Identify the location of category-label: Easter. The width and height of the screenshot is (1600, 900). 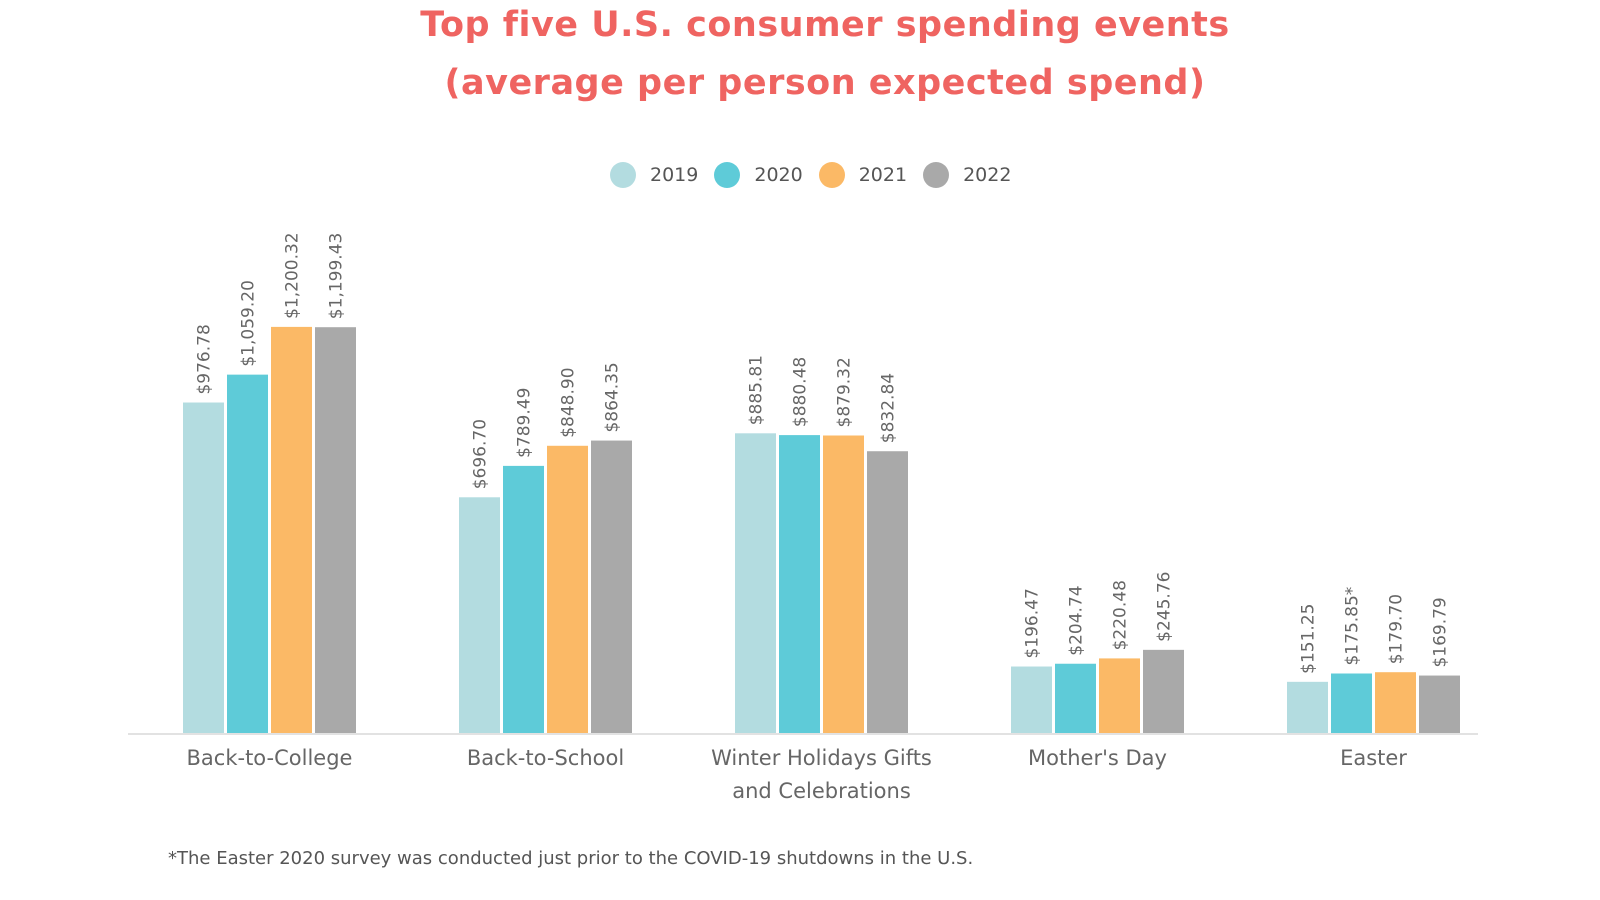
(1373, 758).